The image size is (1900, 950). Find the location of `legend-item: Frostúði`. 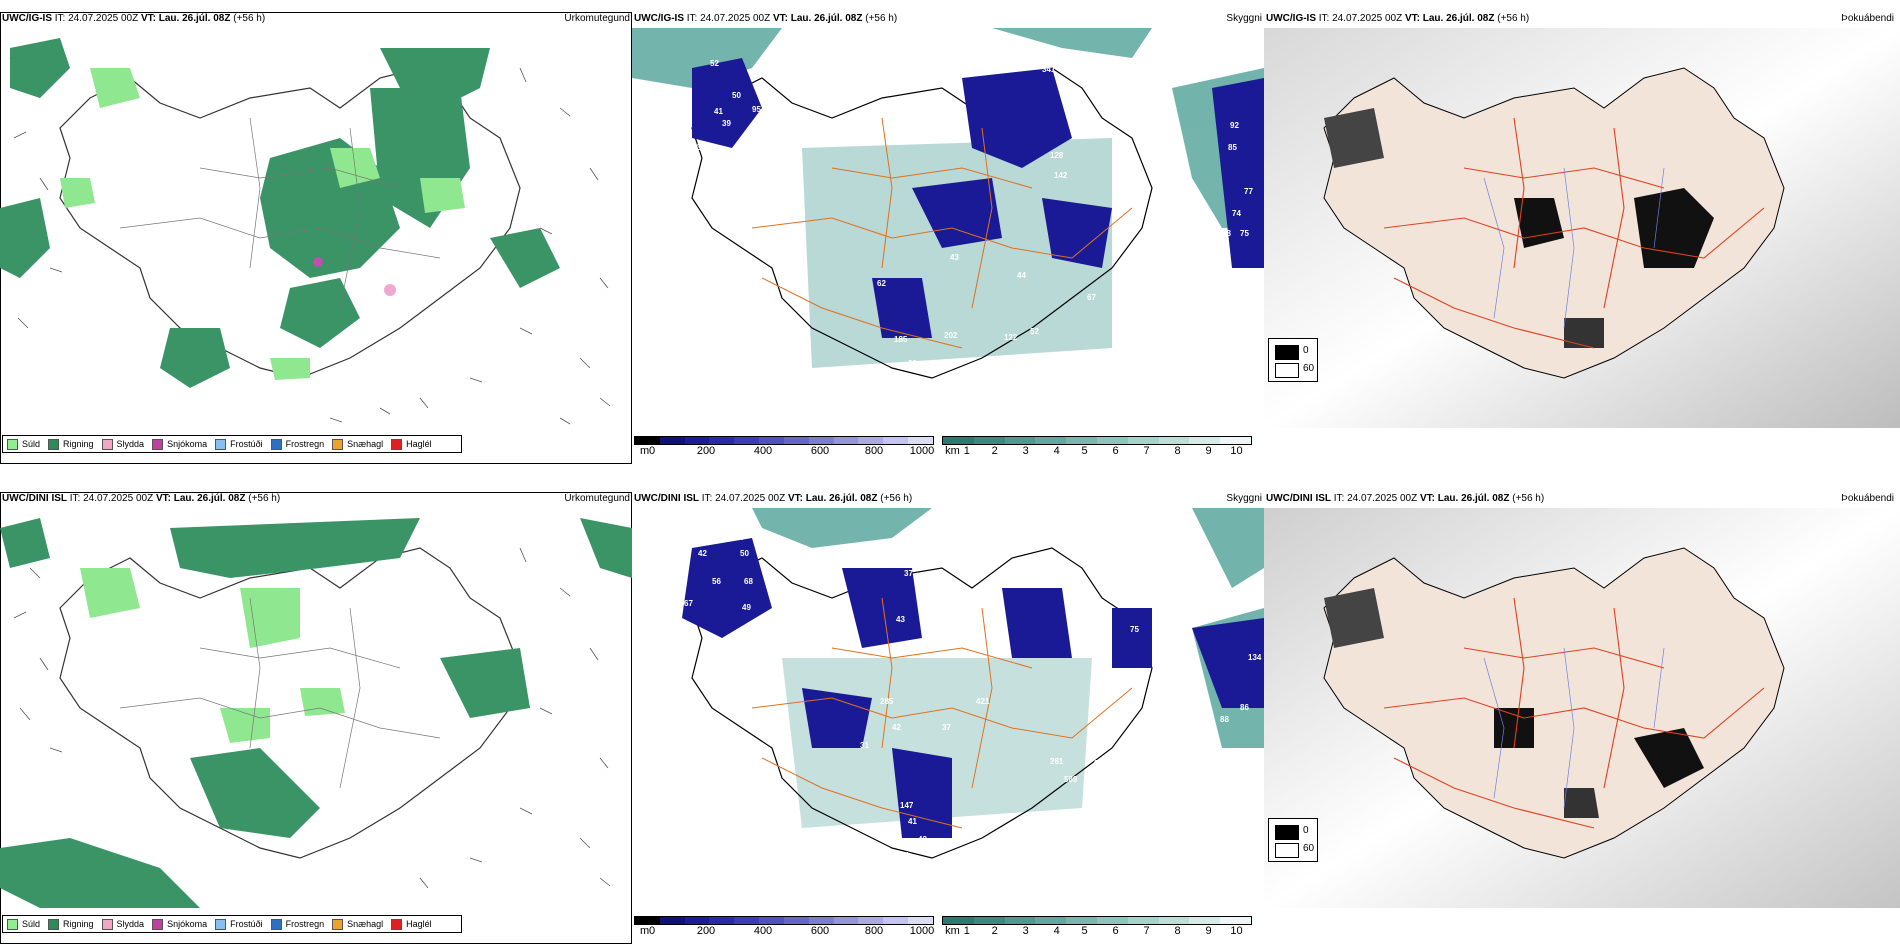

legend-item: Frostúði is located at coordinates (239, 444).